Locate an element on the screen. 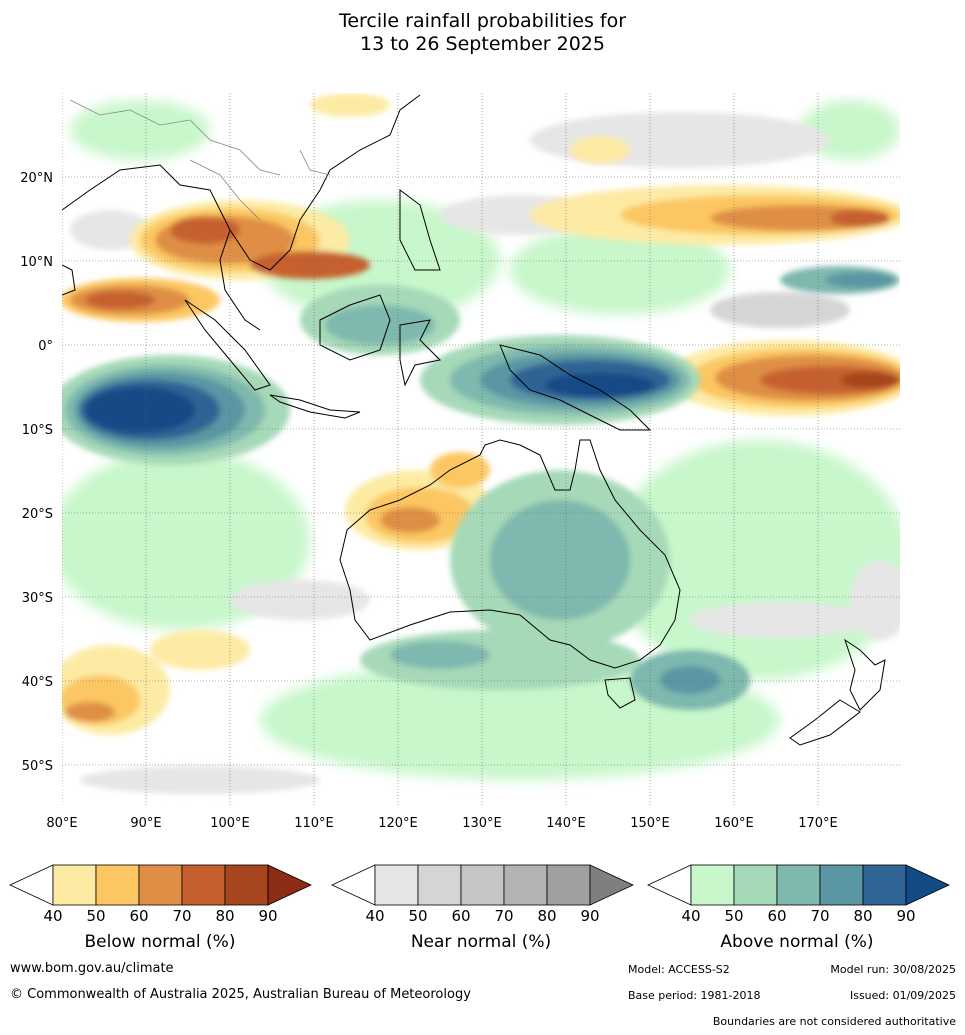  sri-lanka-coastline is located at coordinates (69, 280).